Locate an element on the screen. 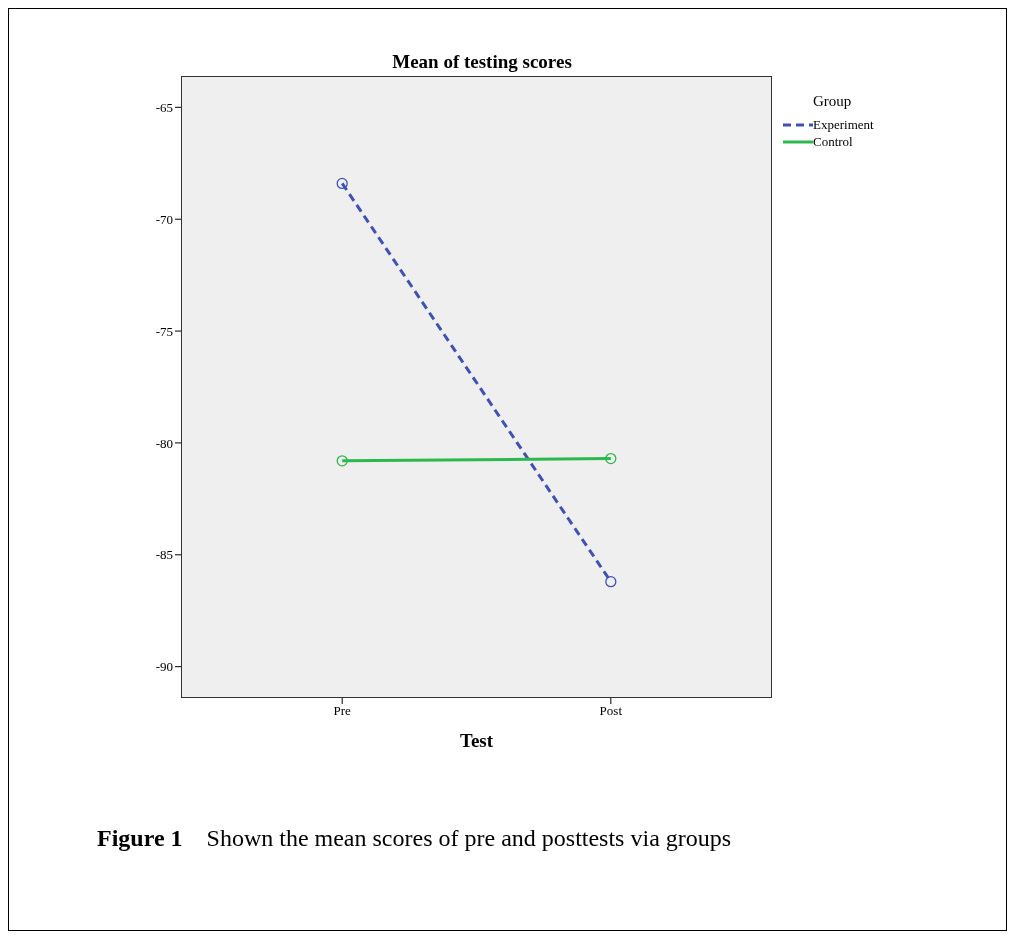 The width and height of the screenshot is (1015, 939). y-tick-label: -85 is located at coordinates (164, 555).